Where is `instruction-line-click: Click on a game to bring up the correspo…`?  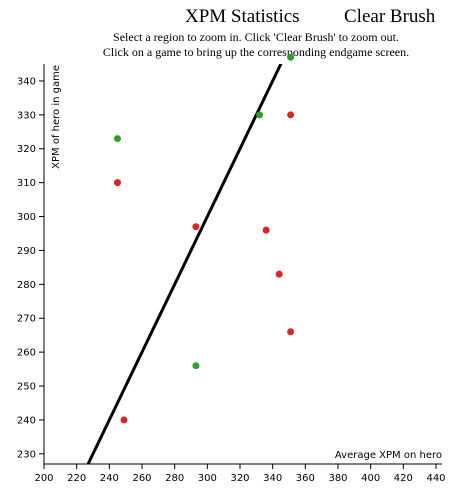
instruction-line-click: Click on a game to bring up the correspo… is located at coordinates (256, 52).